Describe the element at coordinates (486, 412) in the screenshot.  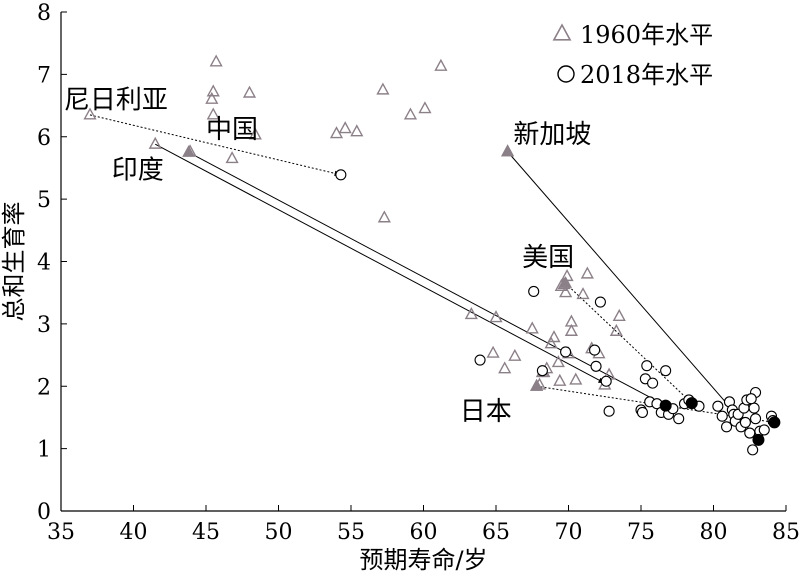
I see `country-annotation: 日本` at that location.